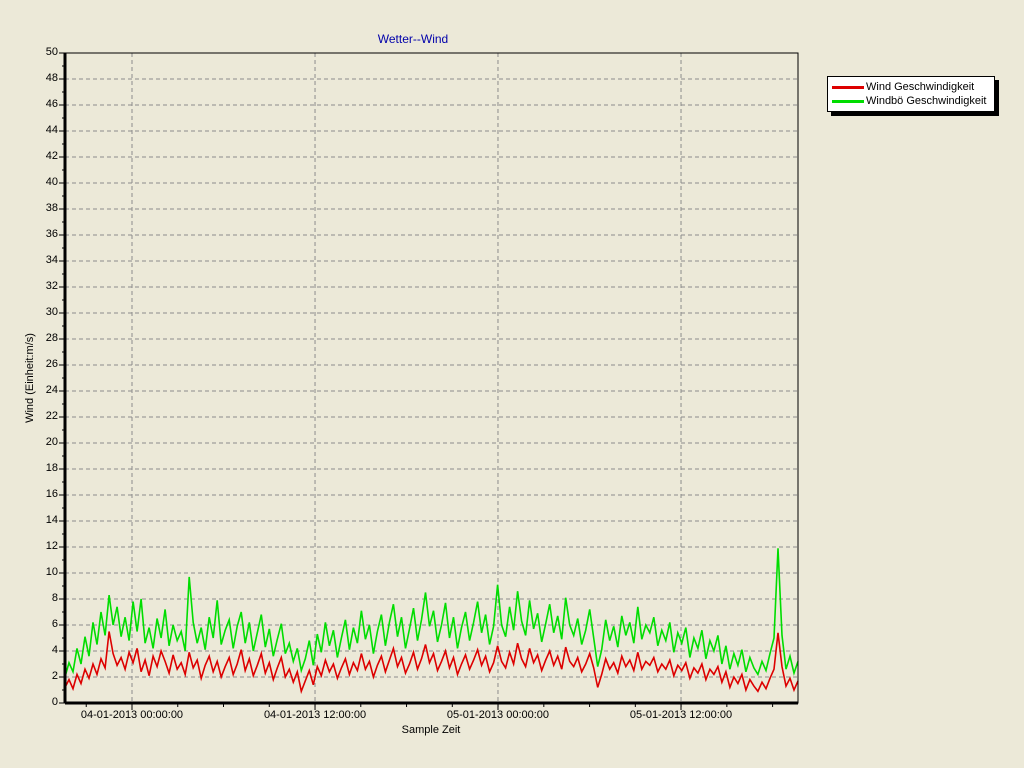 The image size is (1024, 768). What do you see at coordinates (51, 52) in the screenshot?
I see `y-tick-label: 50` at bounding box center [51, 52].